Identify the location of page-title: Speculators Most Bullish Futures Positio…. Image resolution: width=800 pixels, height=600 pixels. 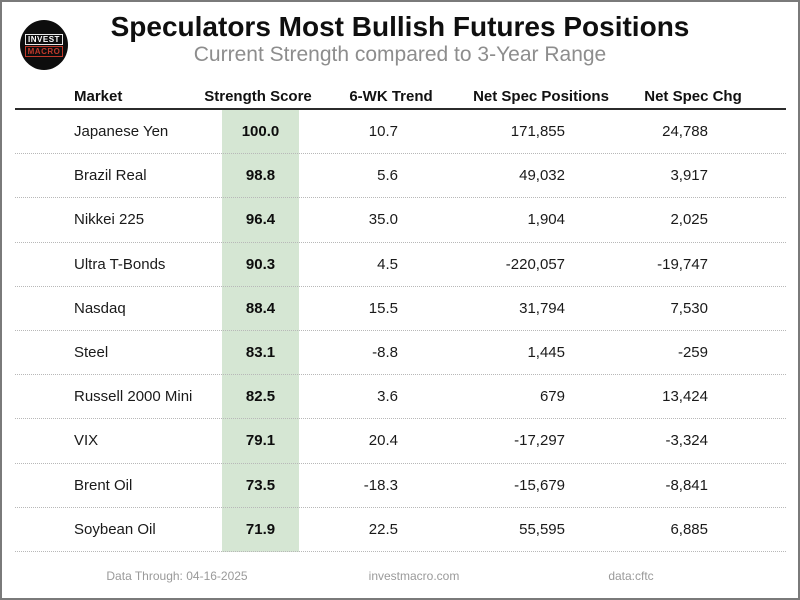
(400, 26).